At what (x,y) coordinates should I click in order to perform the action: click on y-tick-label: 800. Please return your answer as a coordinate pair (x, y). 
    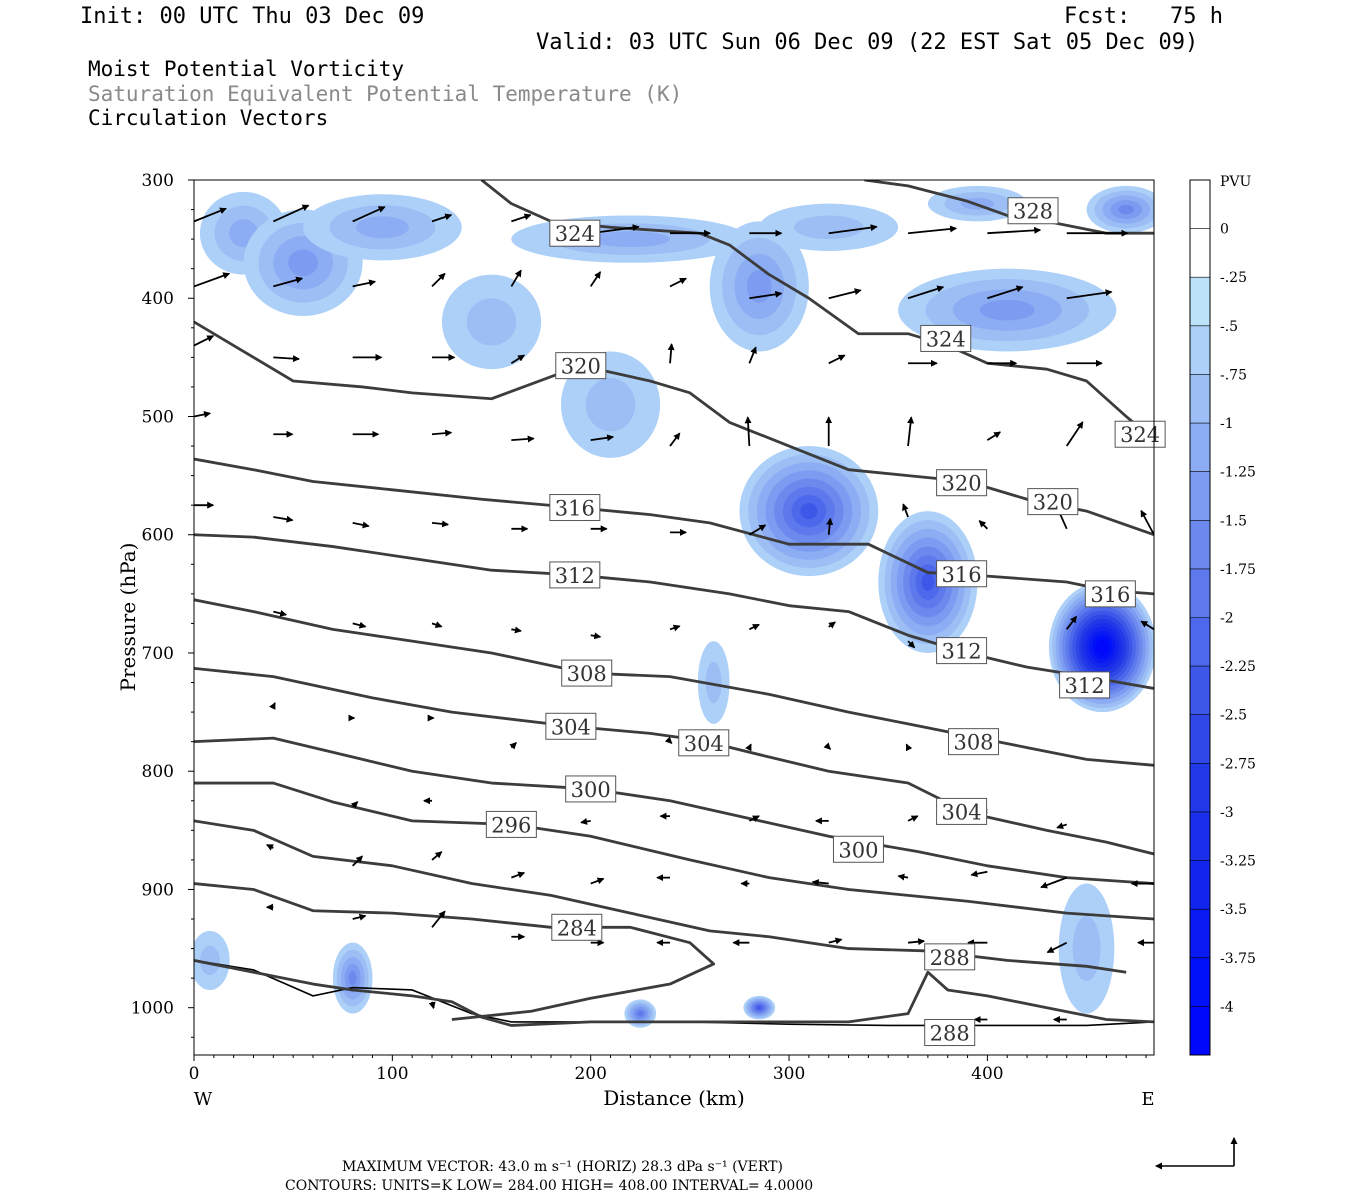
    Looking at the image, I should click on (158, 772).